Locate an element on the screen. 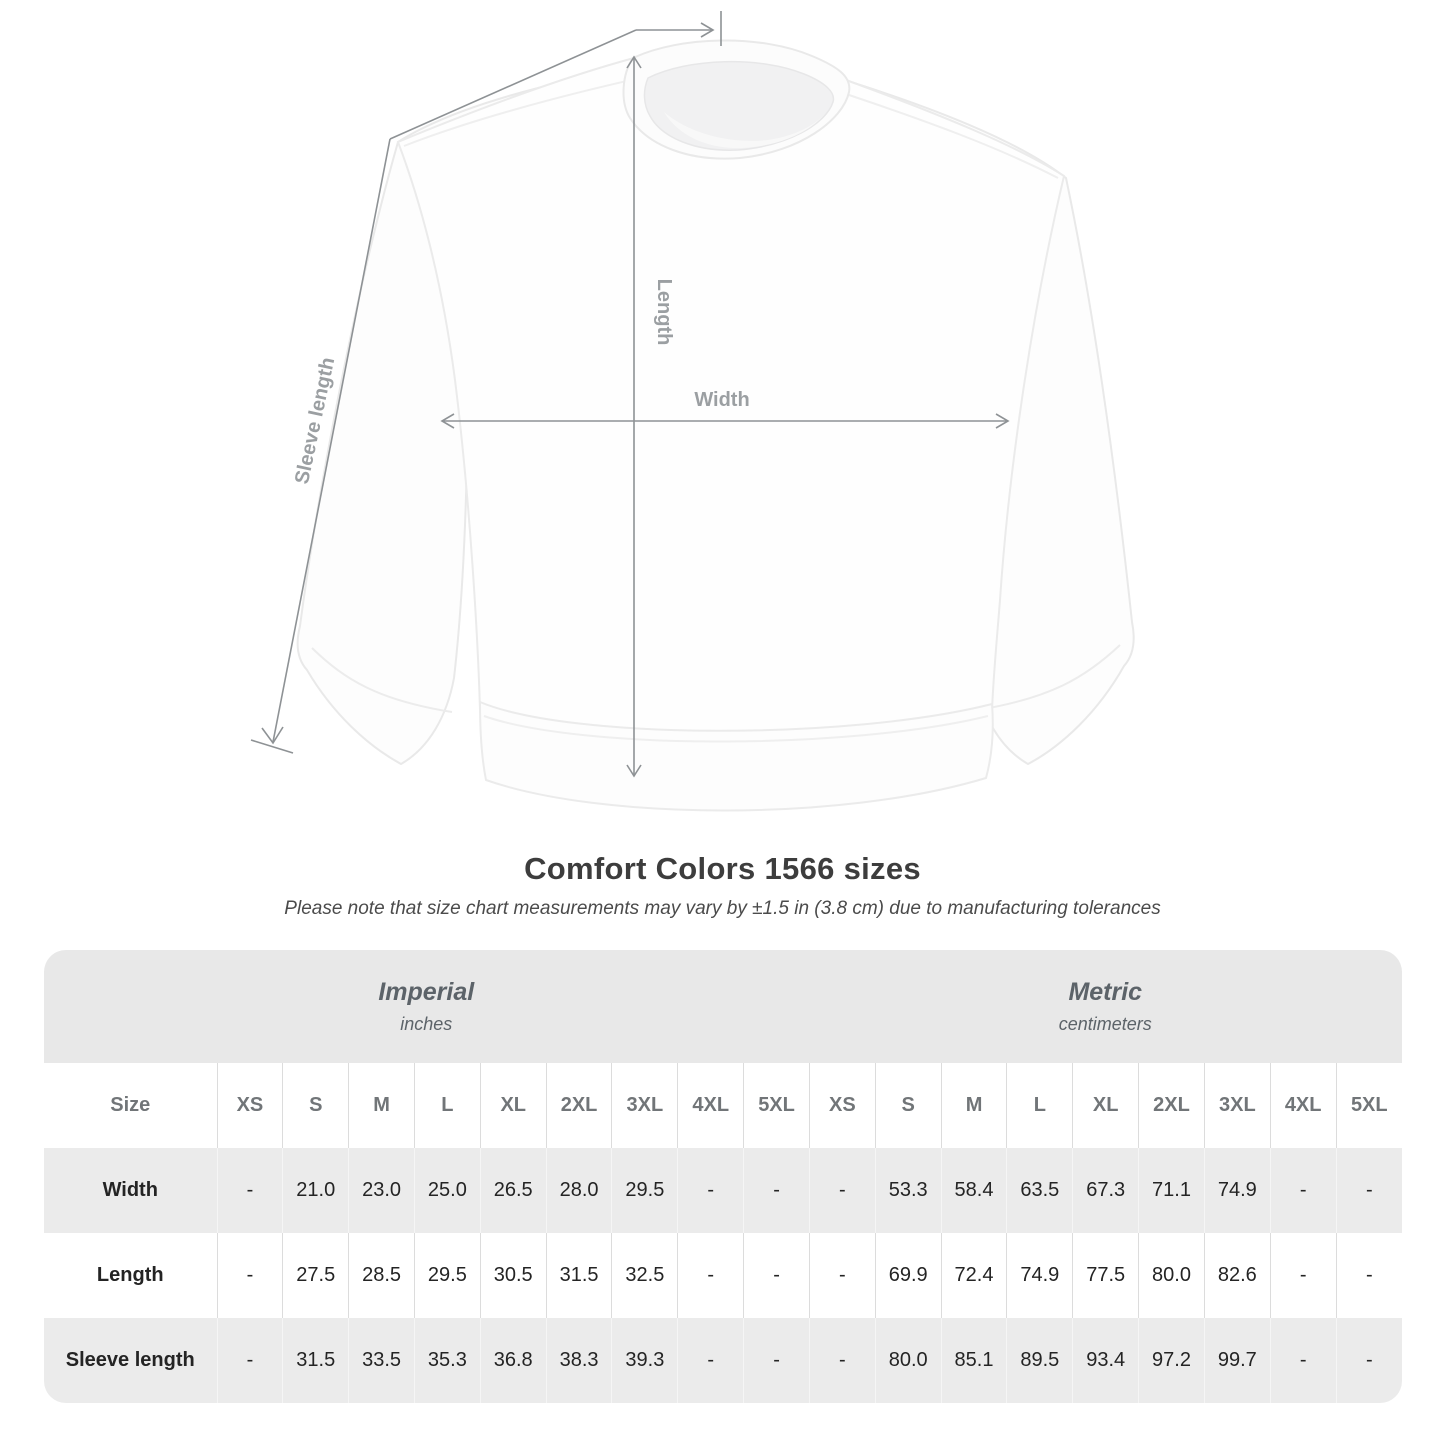 The height and width of the screenshot is (1445, 1445). table-cell: 38.3 is located at coordinates (578, 1360).